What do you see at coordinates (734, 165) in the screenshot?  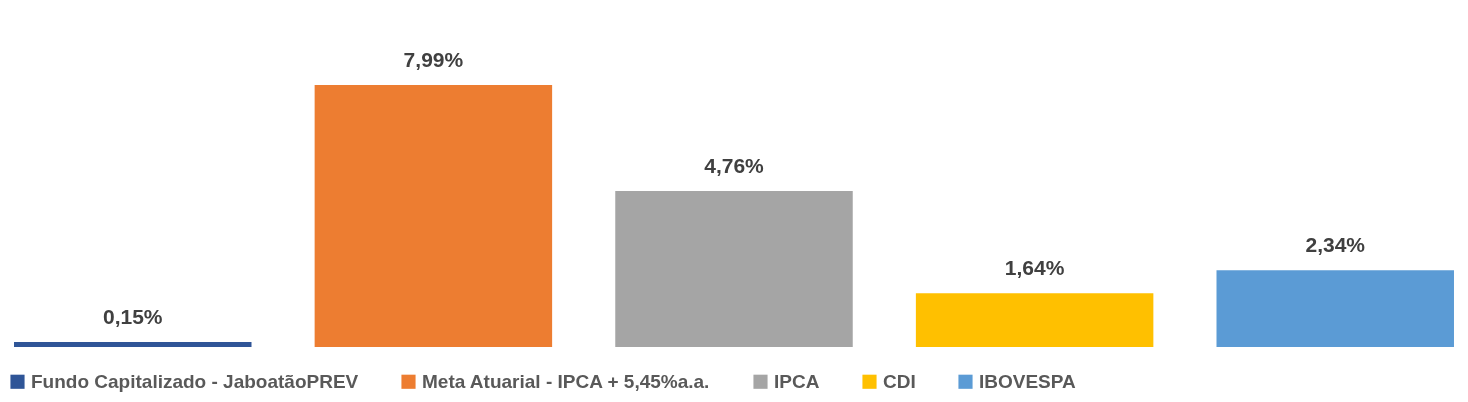 I see `data-label: 4,76%` at bounding box center [734, 165].